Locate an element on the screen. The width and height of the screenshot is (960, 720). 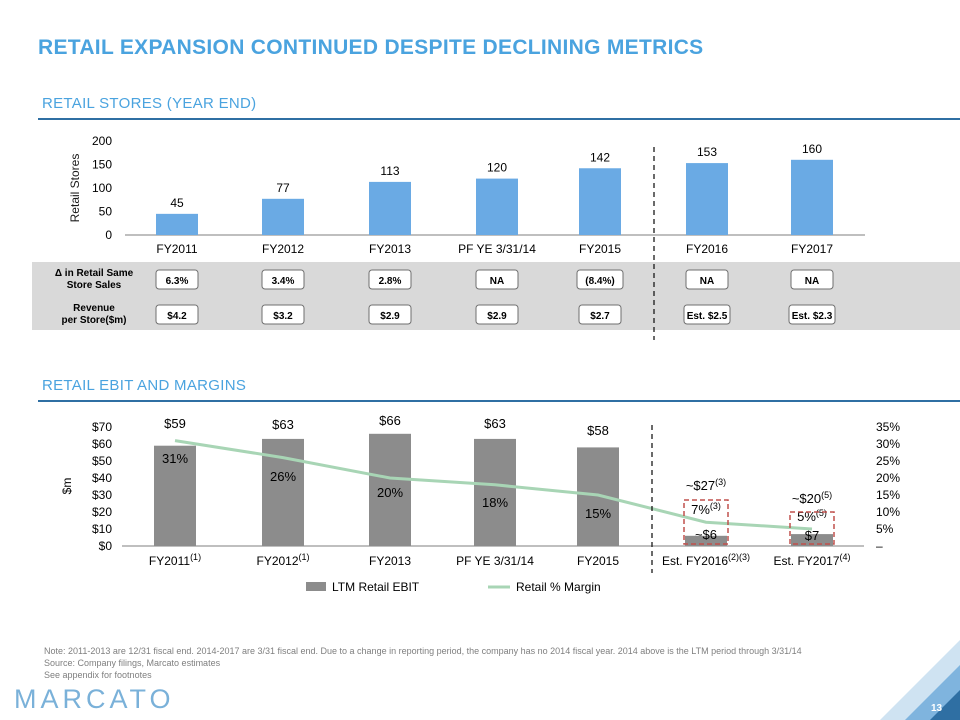
ebit-data-label: $7 is located at coordinates (812, 535).